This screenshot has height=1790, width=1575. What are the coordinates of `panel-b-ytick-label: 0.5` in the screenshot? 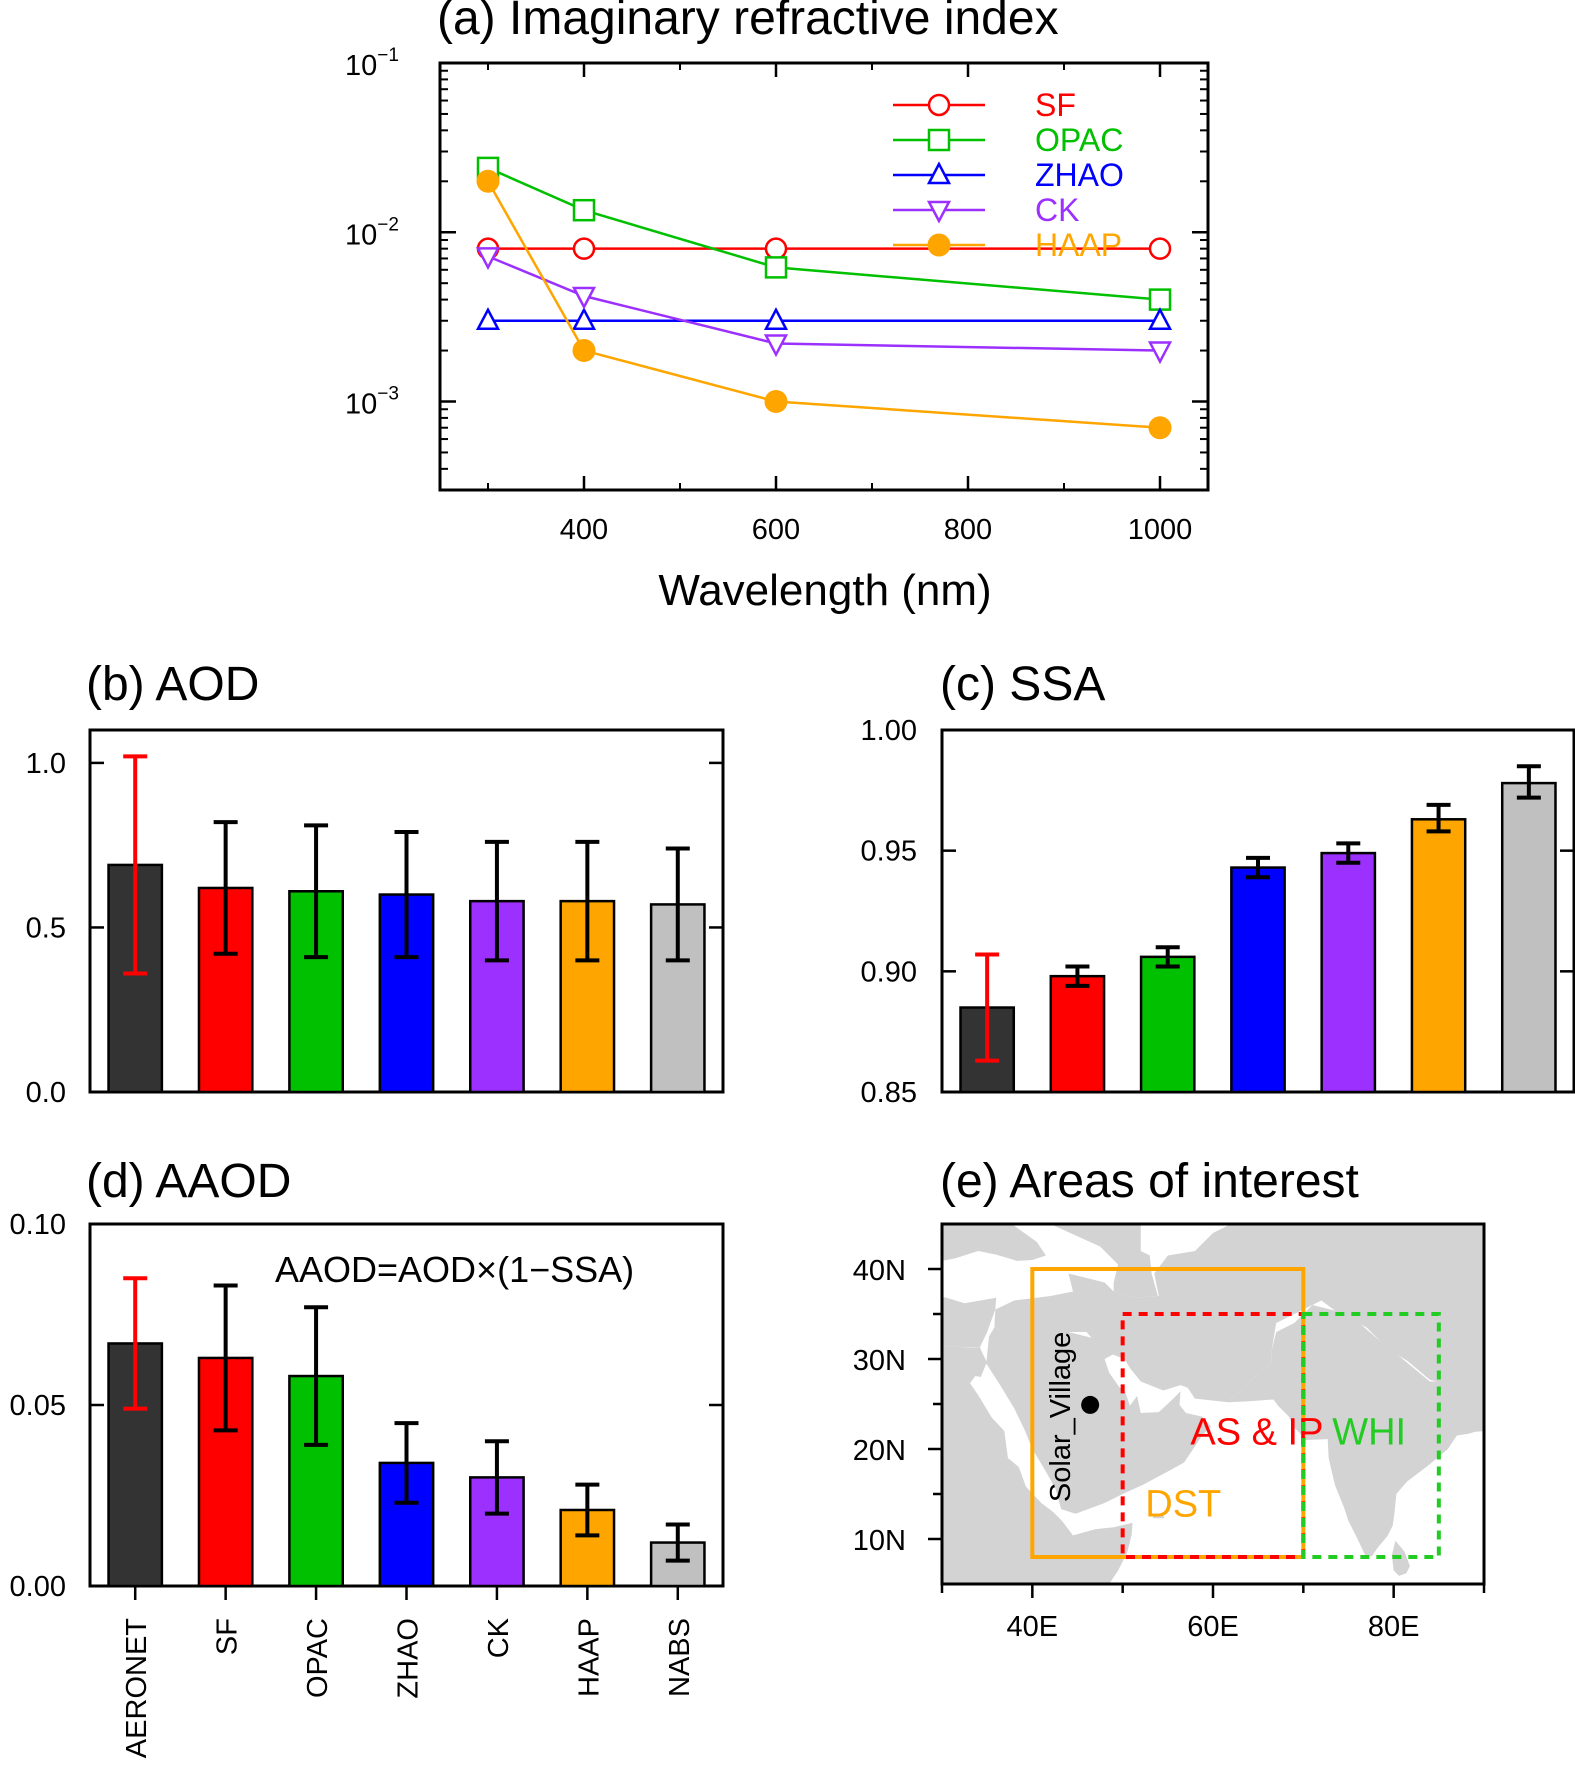 It's located at (46, 928).